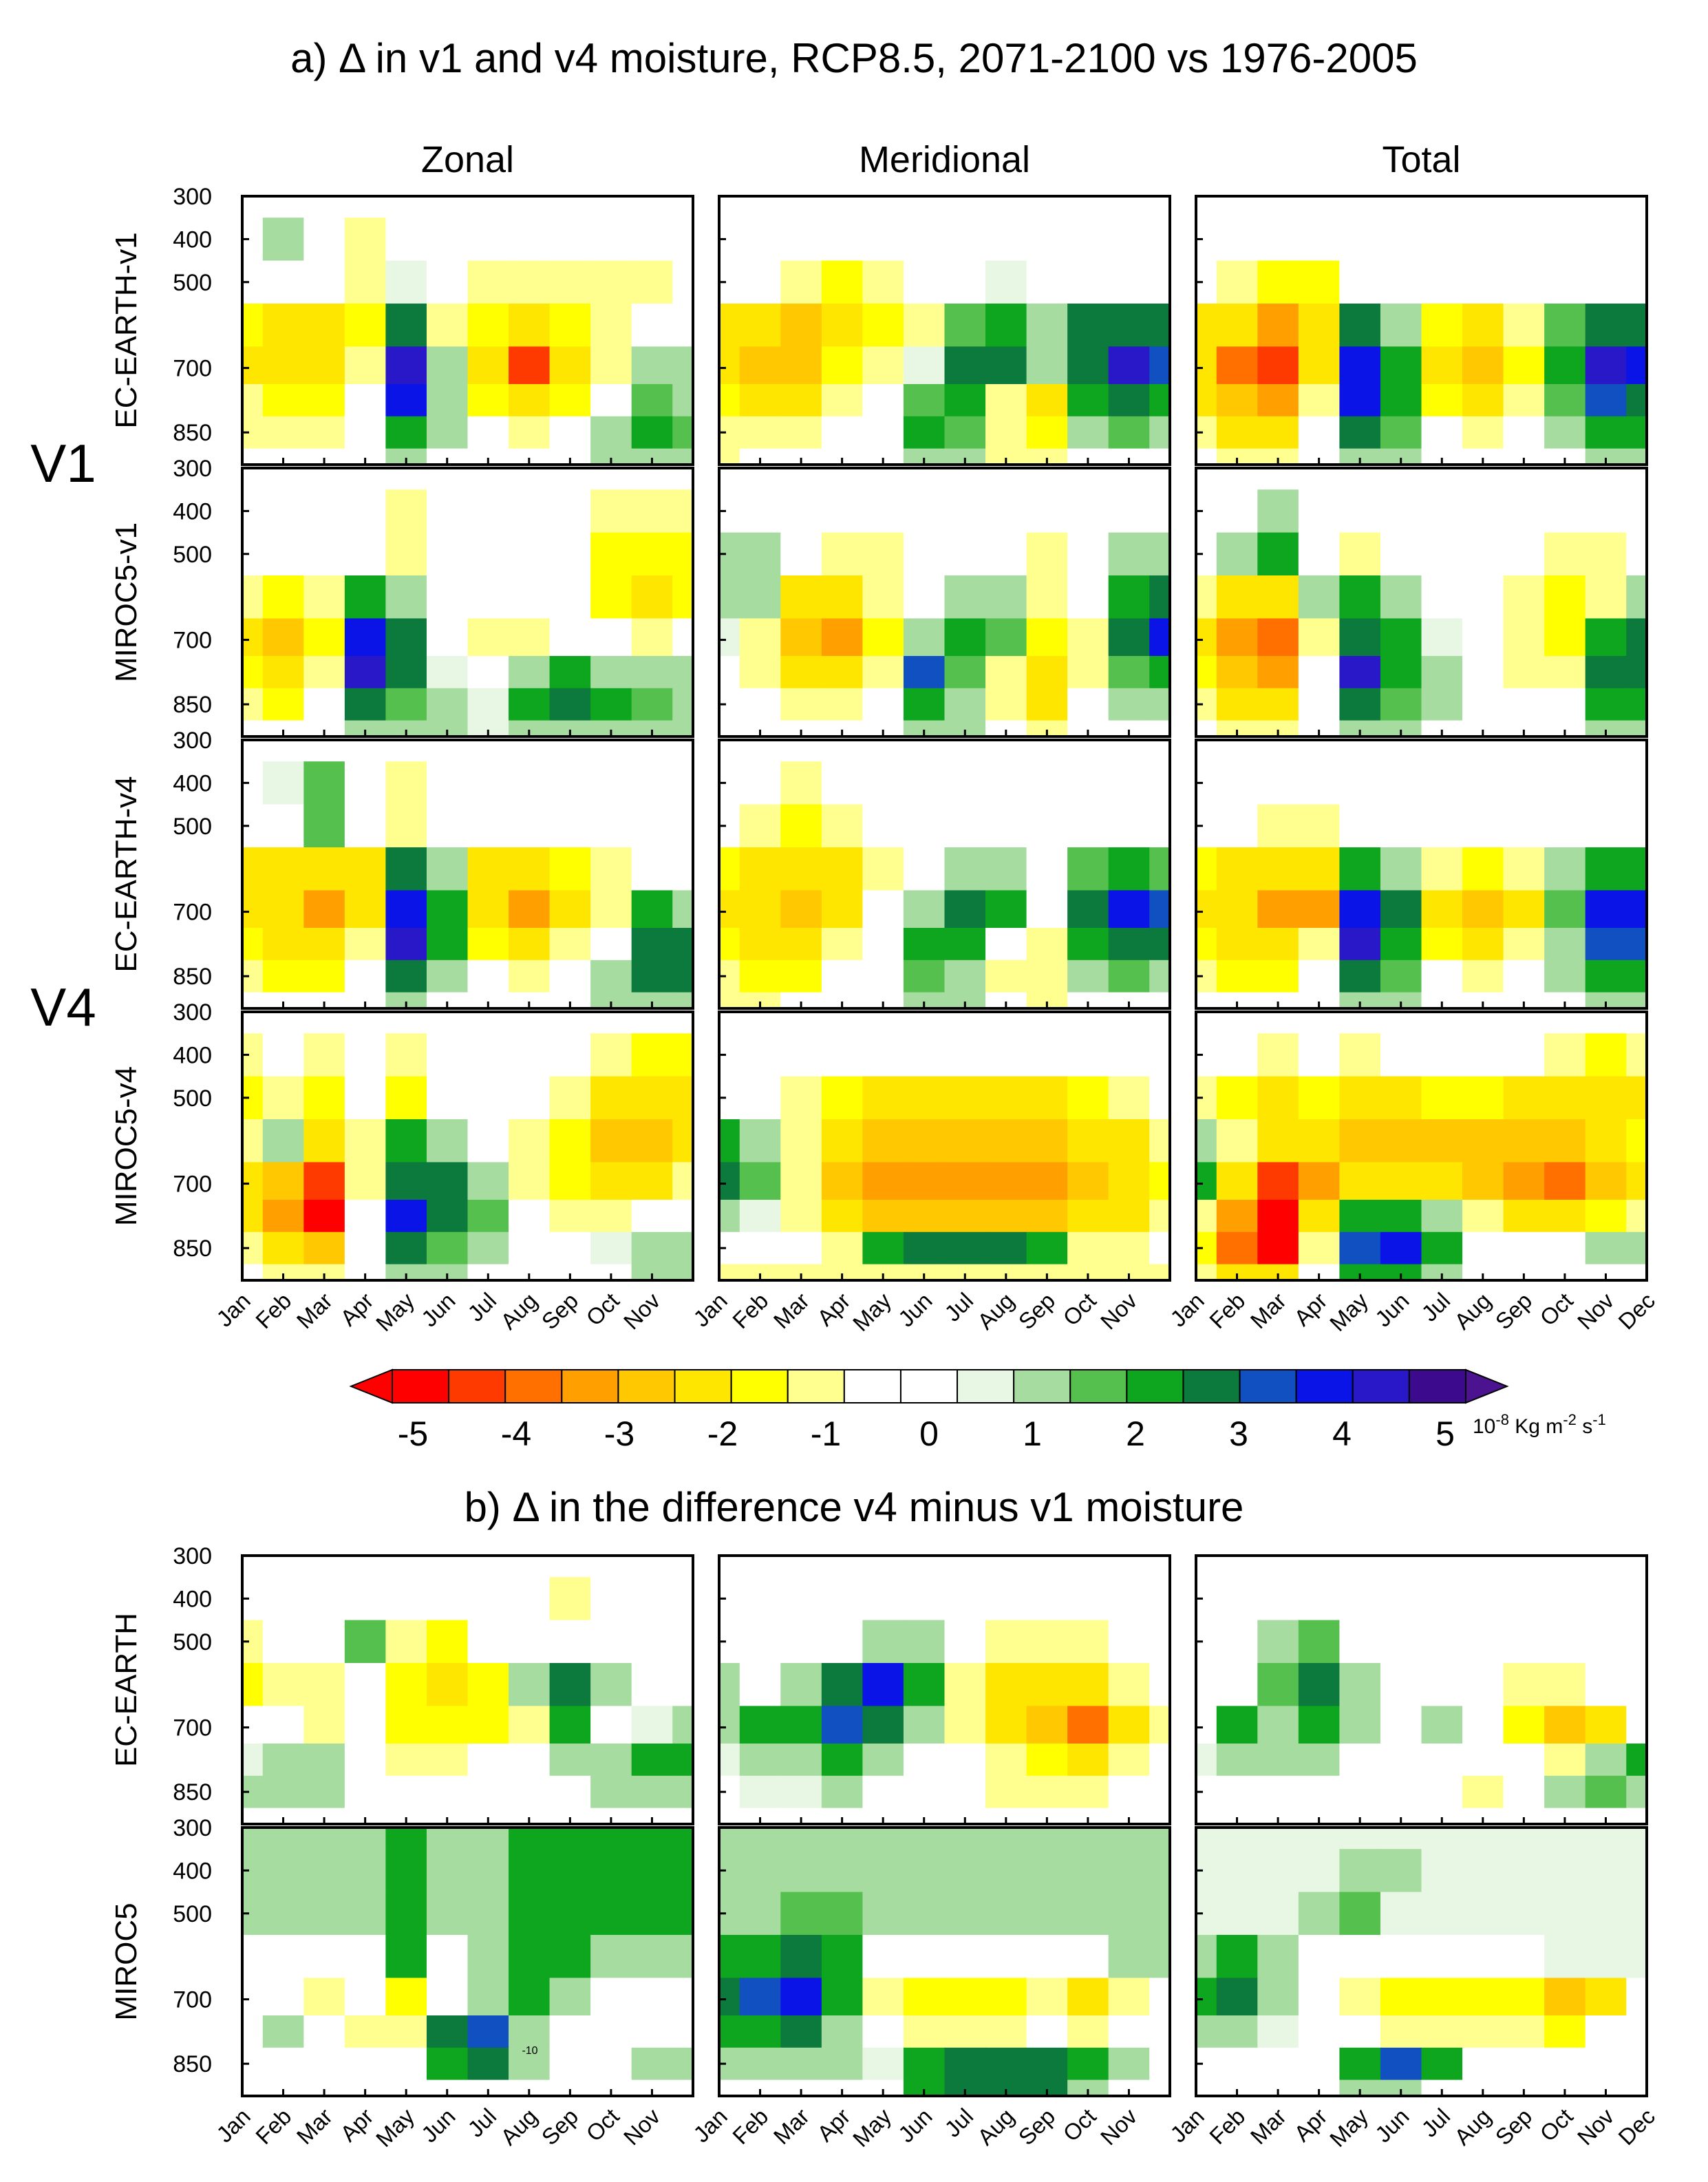 This screenshot has width=1708, height=2182. I want to click on x-tick-label: May, so click(1349, 2127).